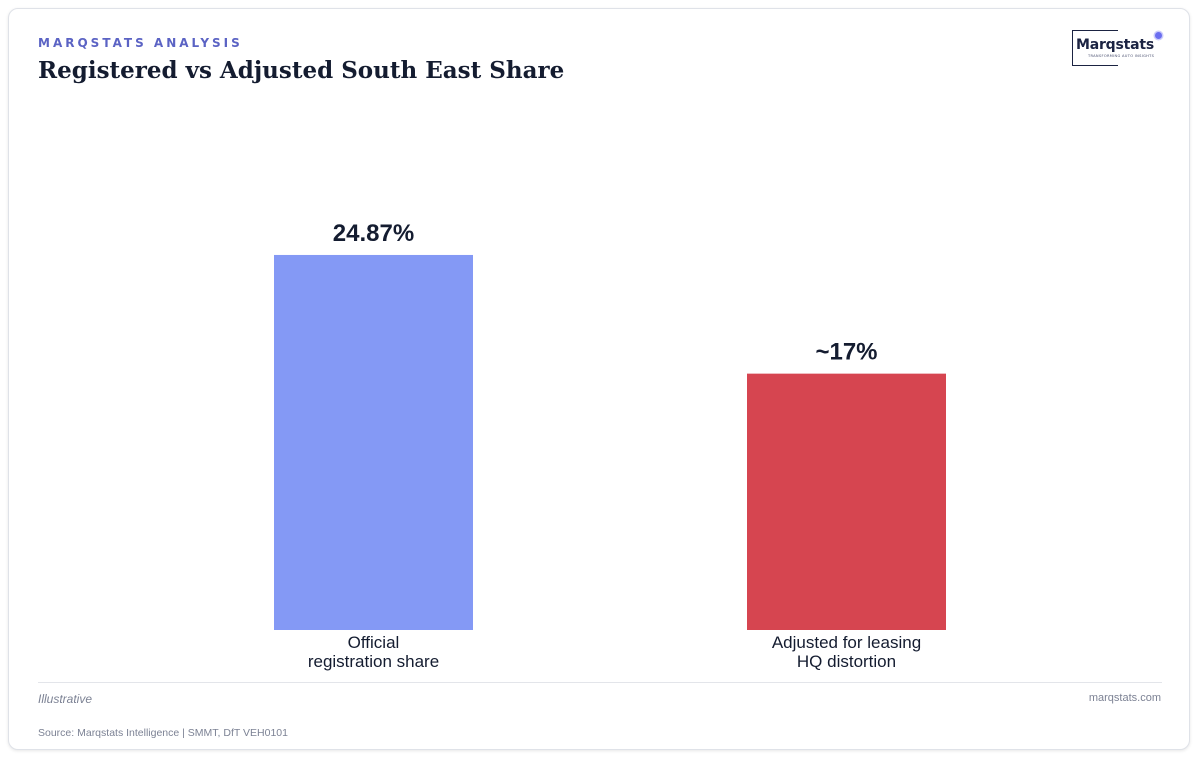  What do you see at coordinates (1121, 56) in the screenshot?
I see `logo-tagline: TRANSFORMING AUTO INSIGHTS` at bounding box center [1121, 56].